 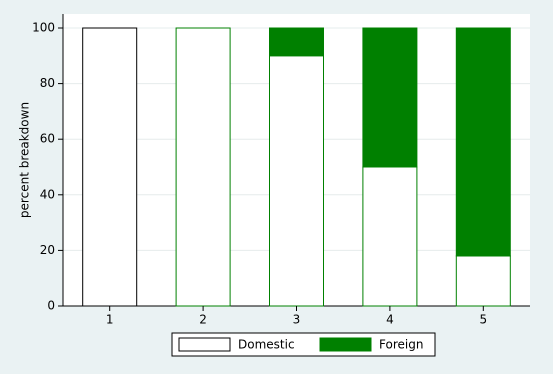 What do you see at coordinates (47, 250) in the screenshot?
I see `y-tick-label: 20` at bounding box center [47, 250].